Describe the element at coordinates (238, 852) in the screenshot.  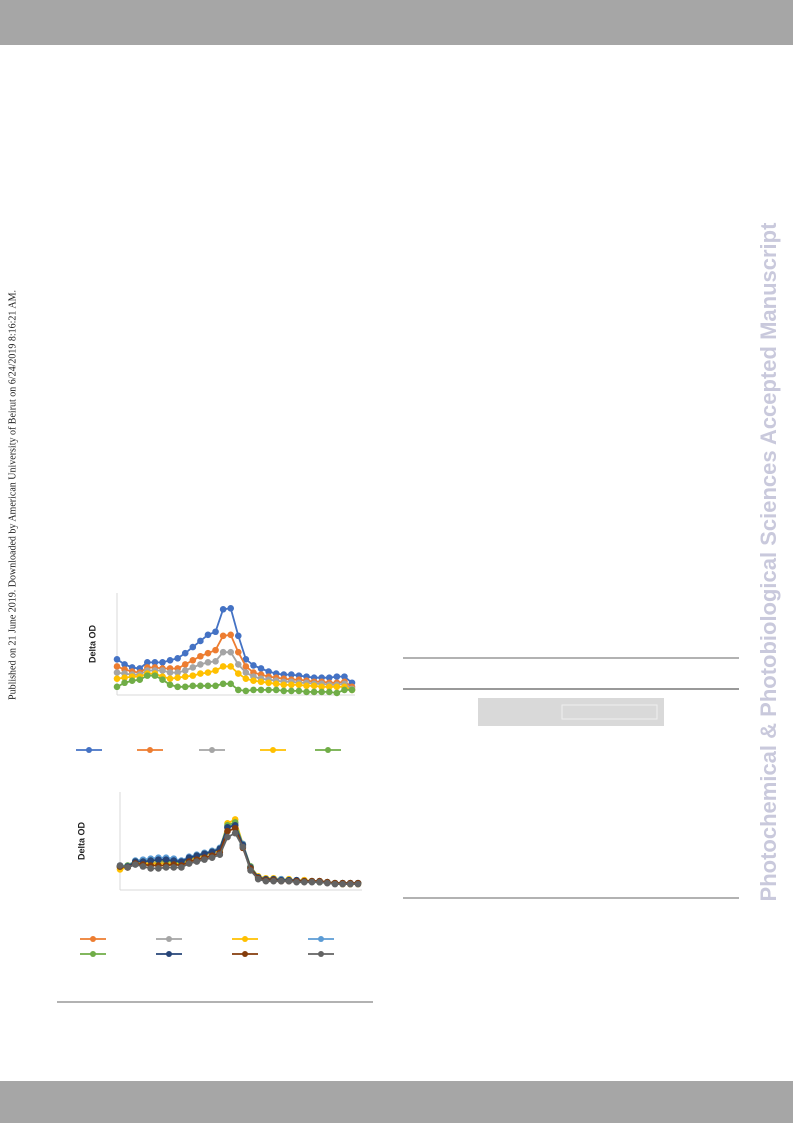
I see `series-line` at that location.